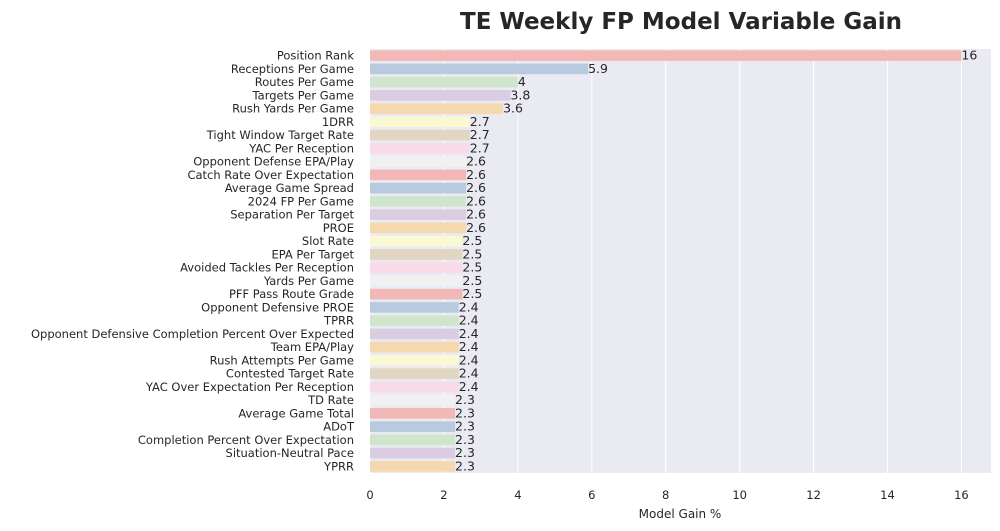 The width and height of the screenshot is (1000, 531). Describe the element at coordinates (591, 495) in the screenshot. I see `x-tick-label: 6` at that location.